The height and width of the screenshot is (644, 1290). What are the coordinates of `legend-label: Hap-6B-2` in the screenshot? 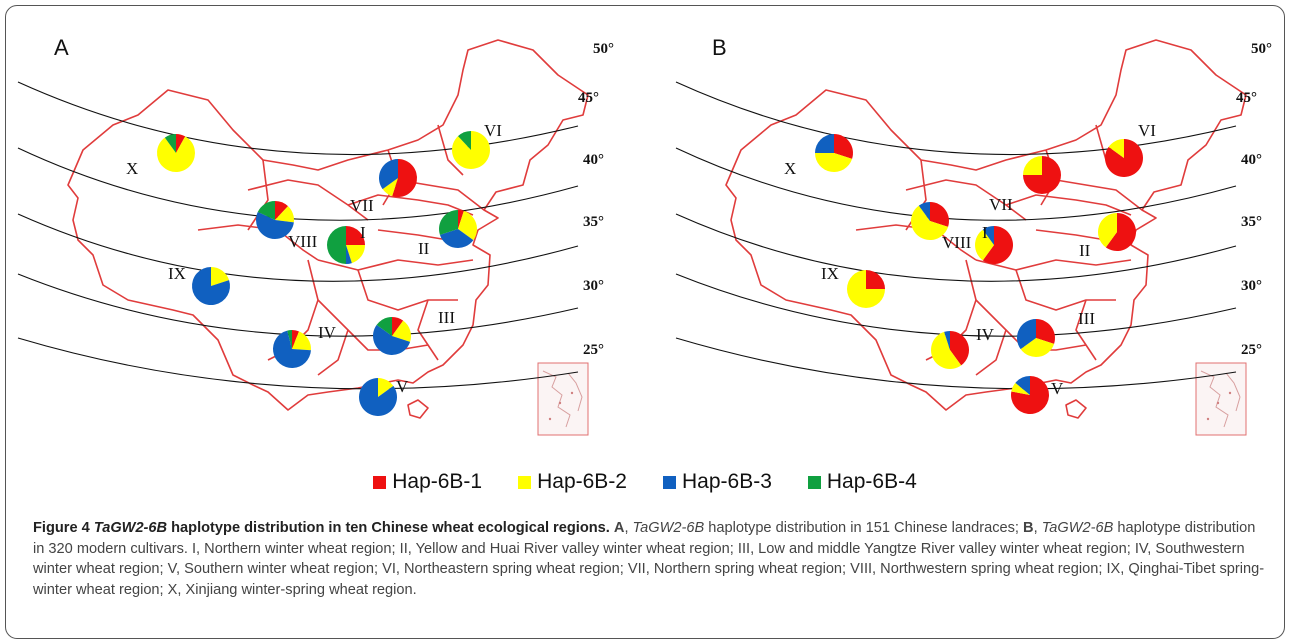 It's located at (582, 481).